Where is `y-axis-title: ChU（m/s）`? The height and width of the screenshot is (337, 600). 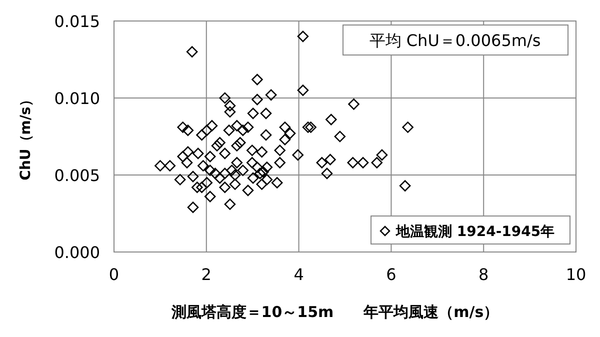
y-axis-title: ChU（m/s） is located at coordinates (26, 136).